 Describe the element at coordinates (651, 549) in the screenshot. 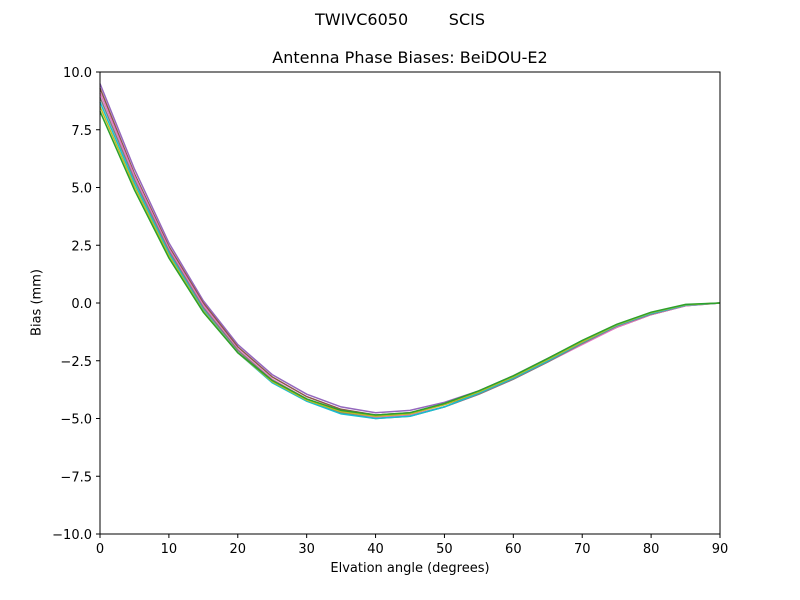

I see `x-tick-label: 80` at that location.